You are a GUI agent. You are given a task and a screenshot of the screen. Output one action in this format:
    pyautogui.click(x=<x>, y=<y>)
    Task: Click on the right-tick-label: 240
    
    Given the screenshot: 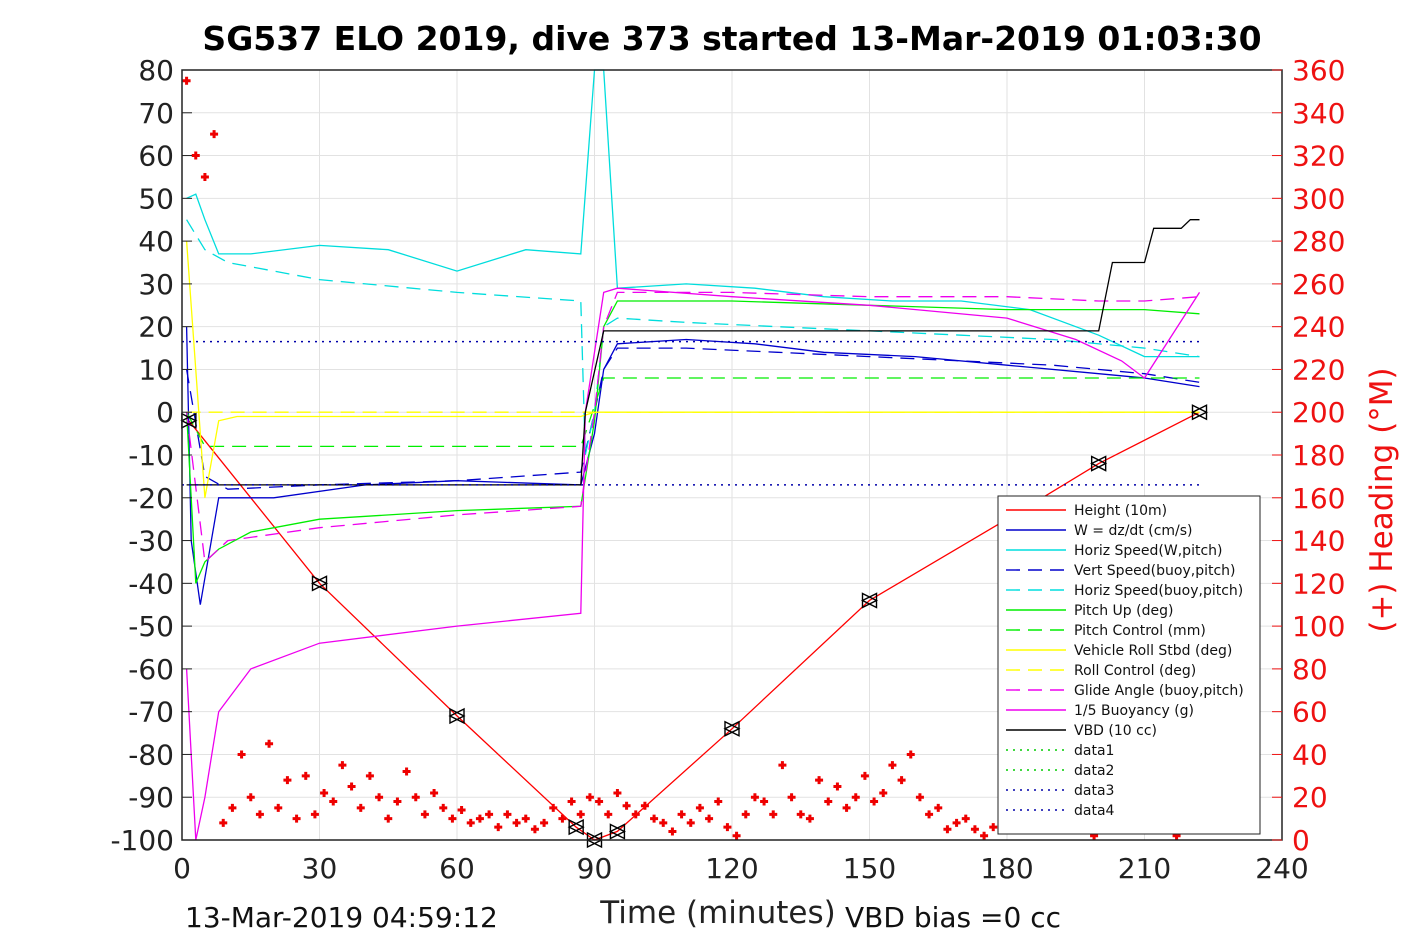 What is the action you would take?
    pyautogui.click(x=1318, y=327)
    